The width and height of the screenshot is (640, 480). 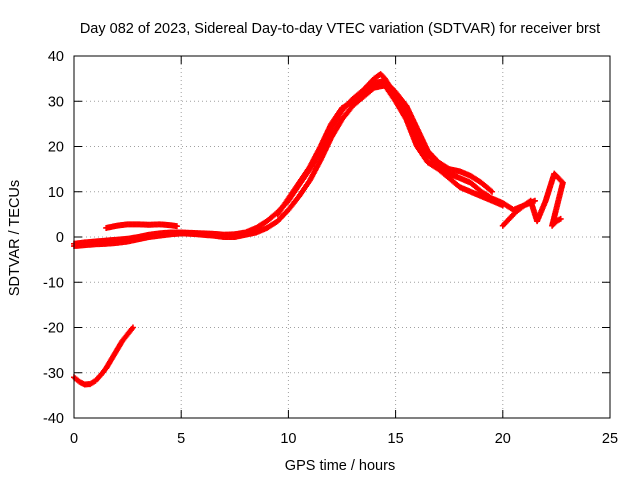 I want to click on x-tick-label: 20, so click(x=503, y=439).